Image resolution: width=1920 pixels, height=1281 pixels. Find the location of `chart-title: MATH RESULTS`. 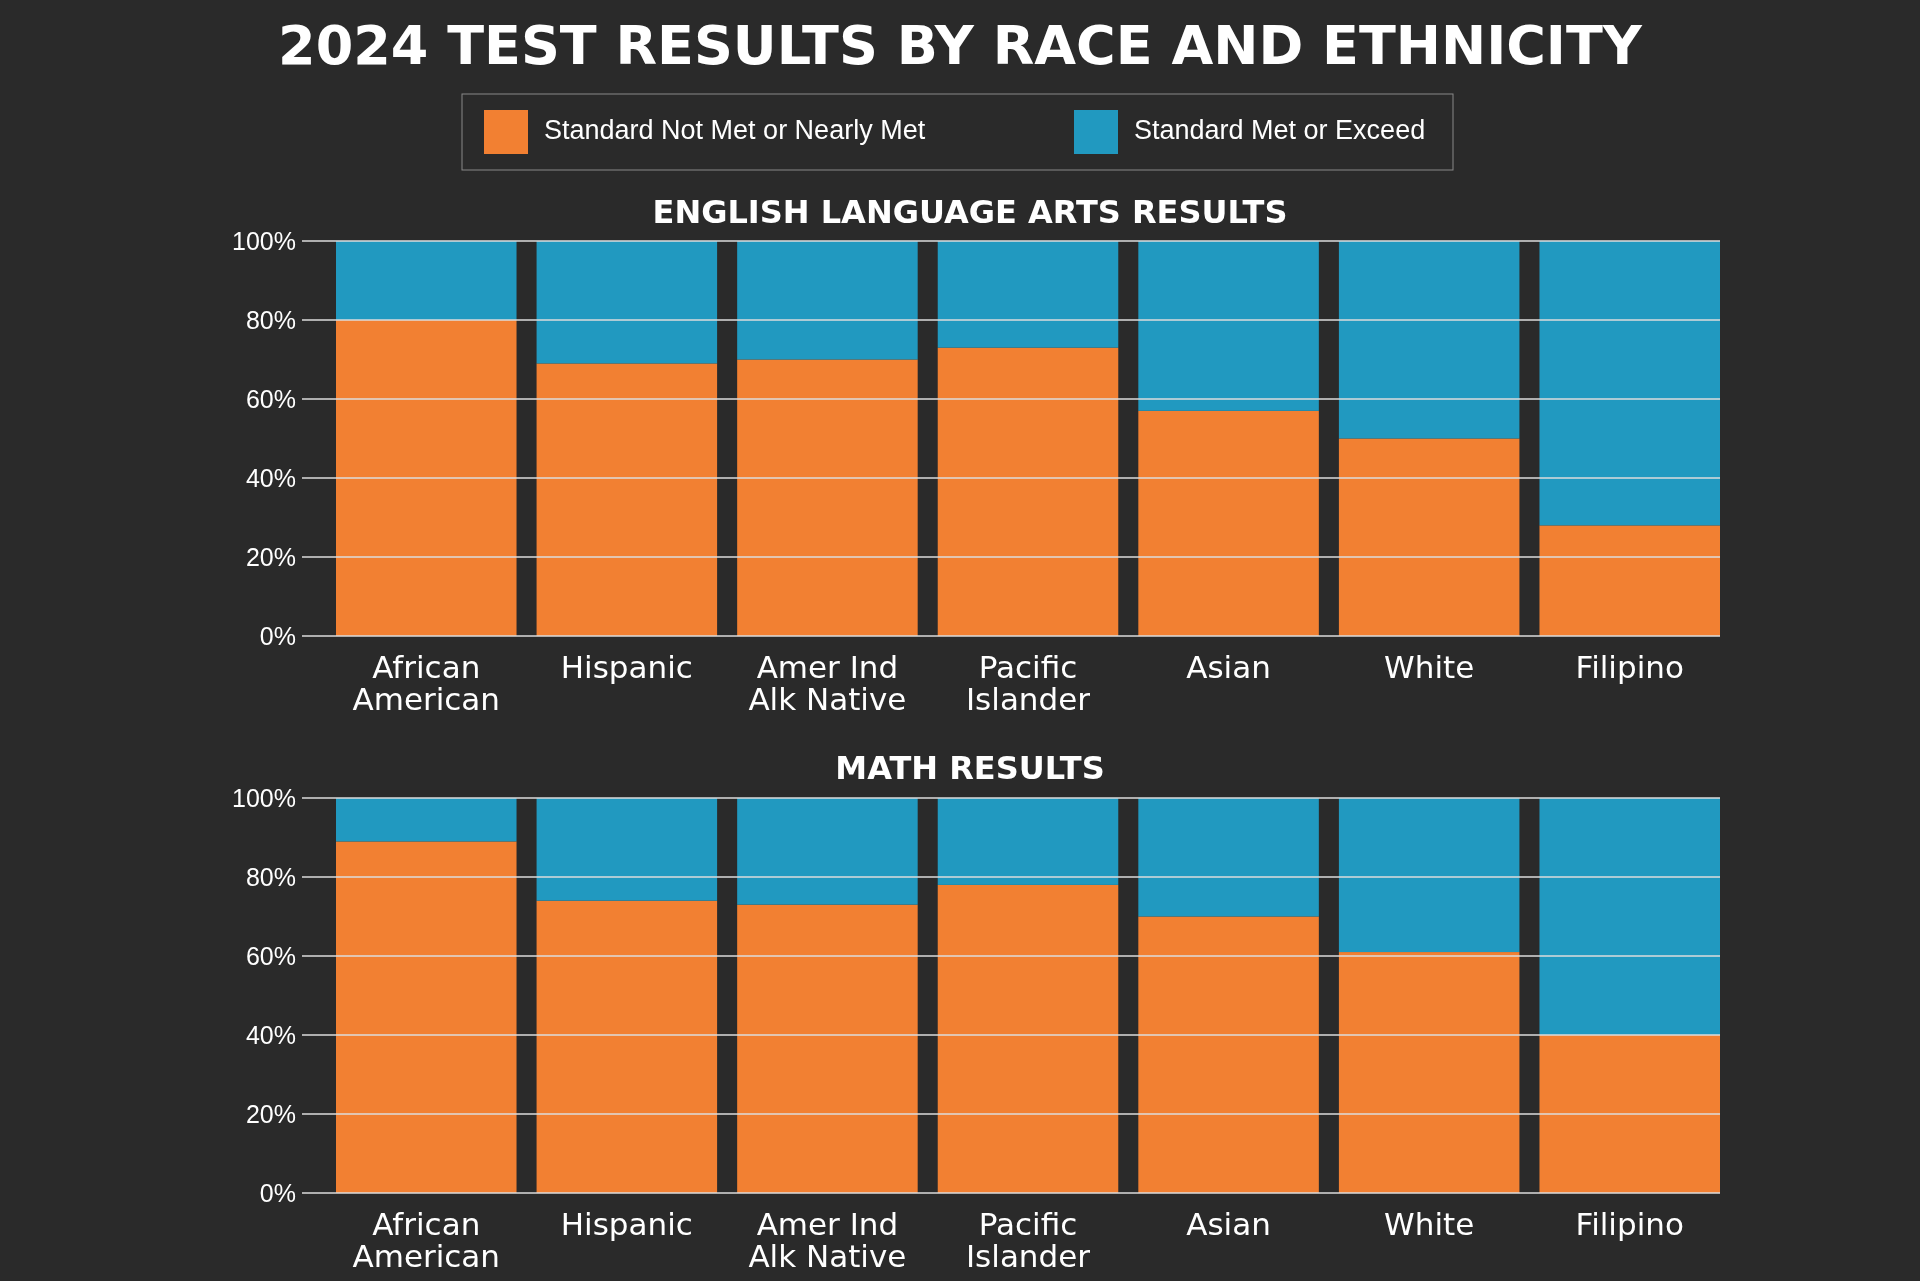

chart-title: MATH RESULTS is located at coordinates (970, 768).